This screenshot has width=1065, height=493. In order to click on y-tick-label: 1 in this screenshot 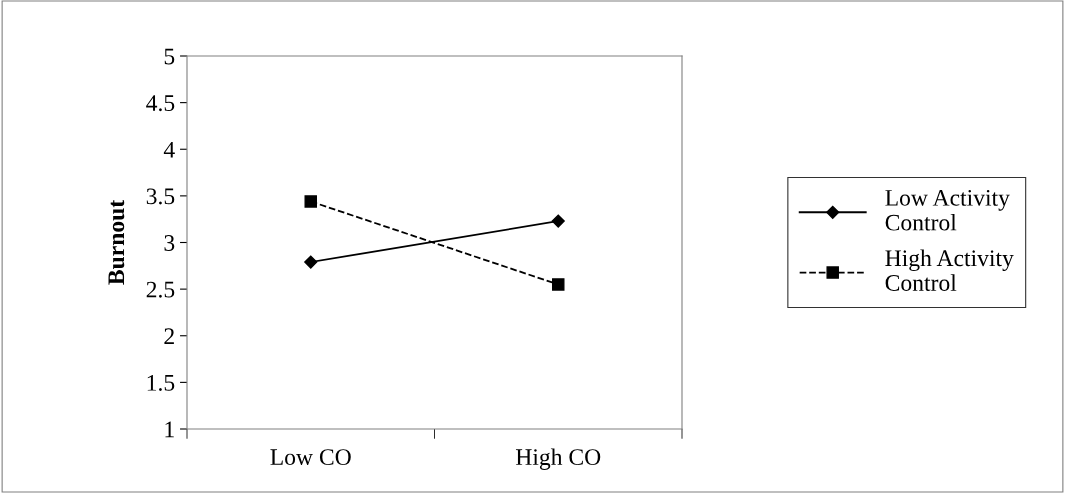, I will do `click(169, 429)`.